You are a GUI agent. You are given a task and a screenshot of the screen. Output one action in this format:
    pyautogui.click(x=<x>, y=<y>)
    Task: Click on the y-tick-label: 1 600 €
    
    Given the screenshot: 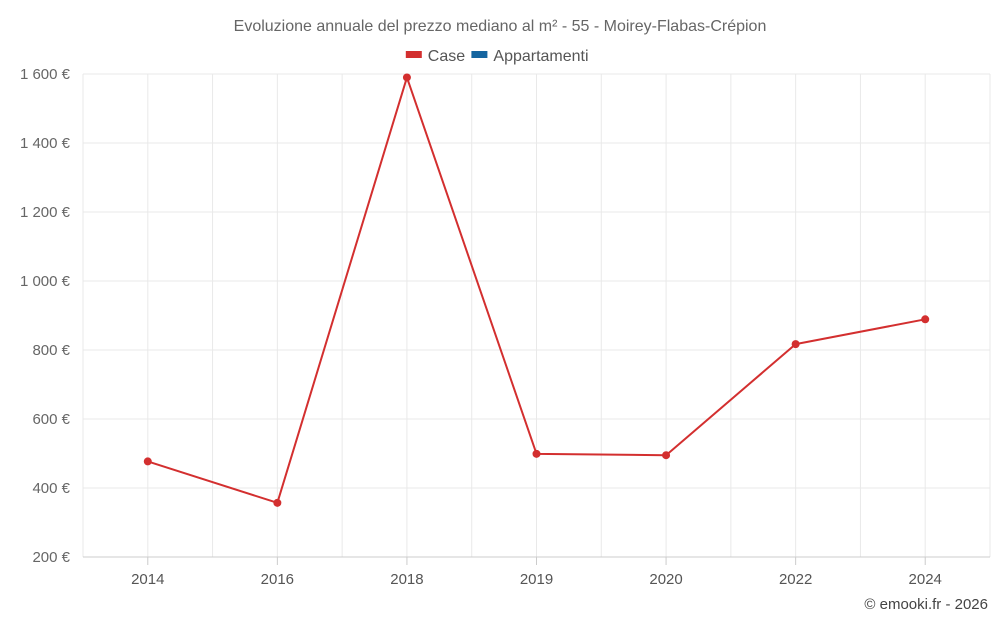 What is the action you would take?
    pyautogui.click(x=45, y=74)
    